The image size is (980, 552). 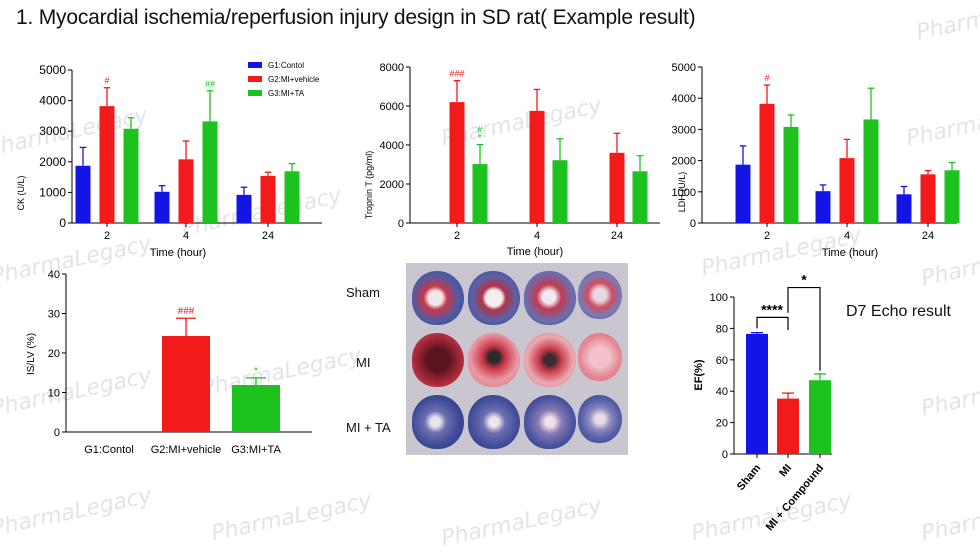 I want to click on legend-swatch-g1, so click(x=255, y=65).